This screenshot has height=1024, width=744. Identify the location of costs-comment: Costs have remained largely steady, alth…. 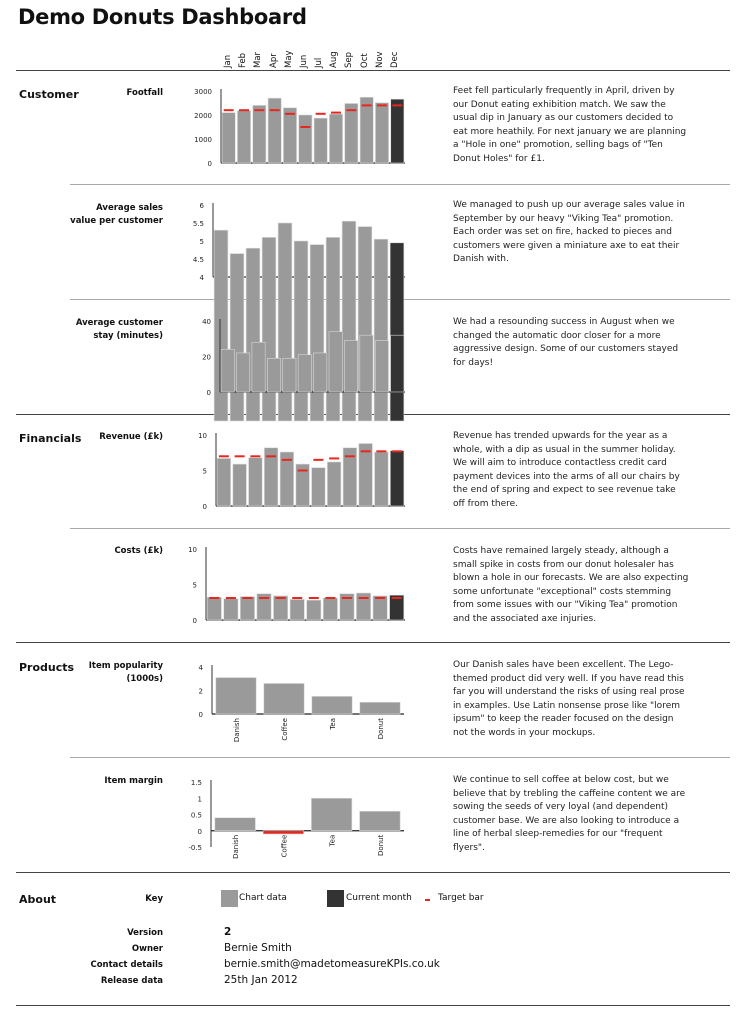
(571, 585).